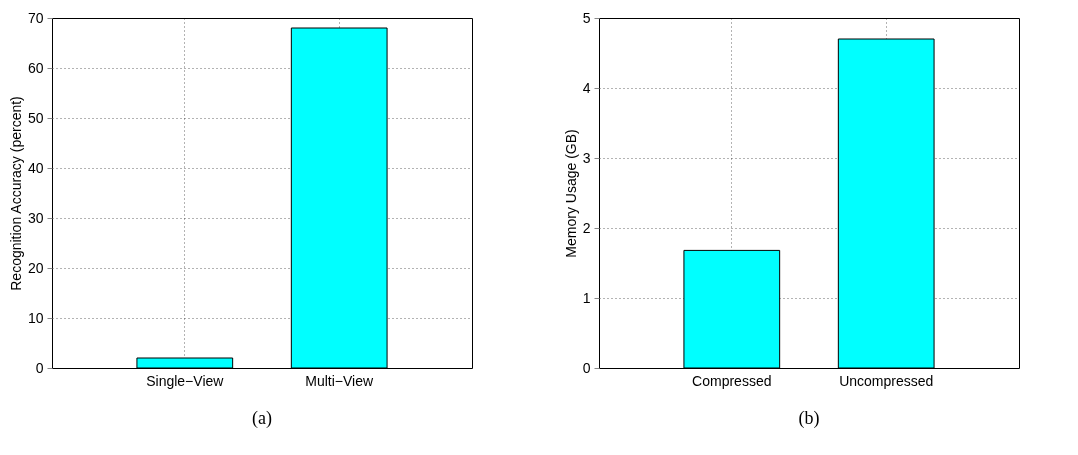  What do you see at coordinates (809, 418) in the screenshot?
I see `text: (b)` at bounding box center [809, 418].